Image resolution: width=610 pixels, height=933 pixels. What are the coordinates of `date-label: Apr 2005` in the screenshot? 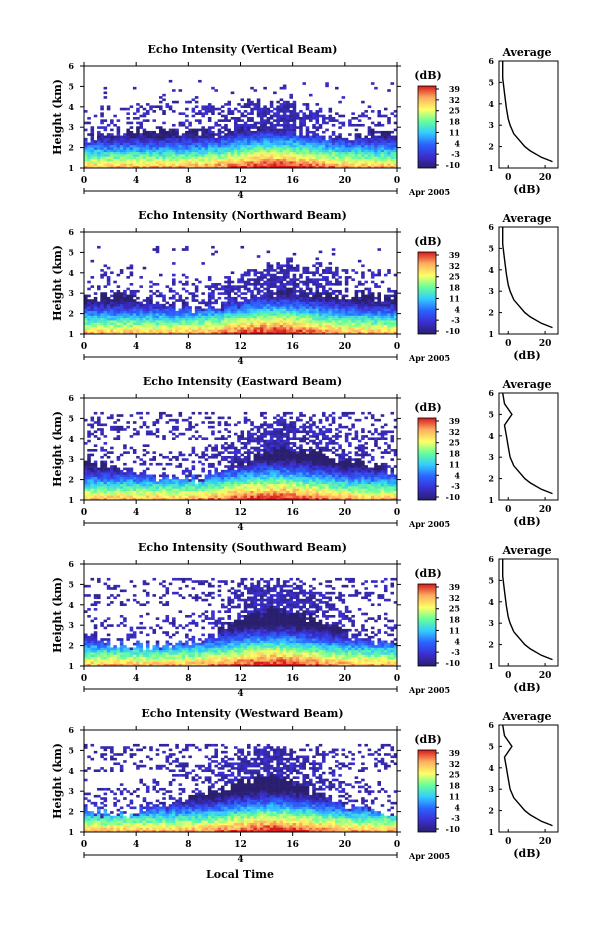 It's located at (429, 192).